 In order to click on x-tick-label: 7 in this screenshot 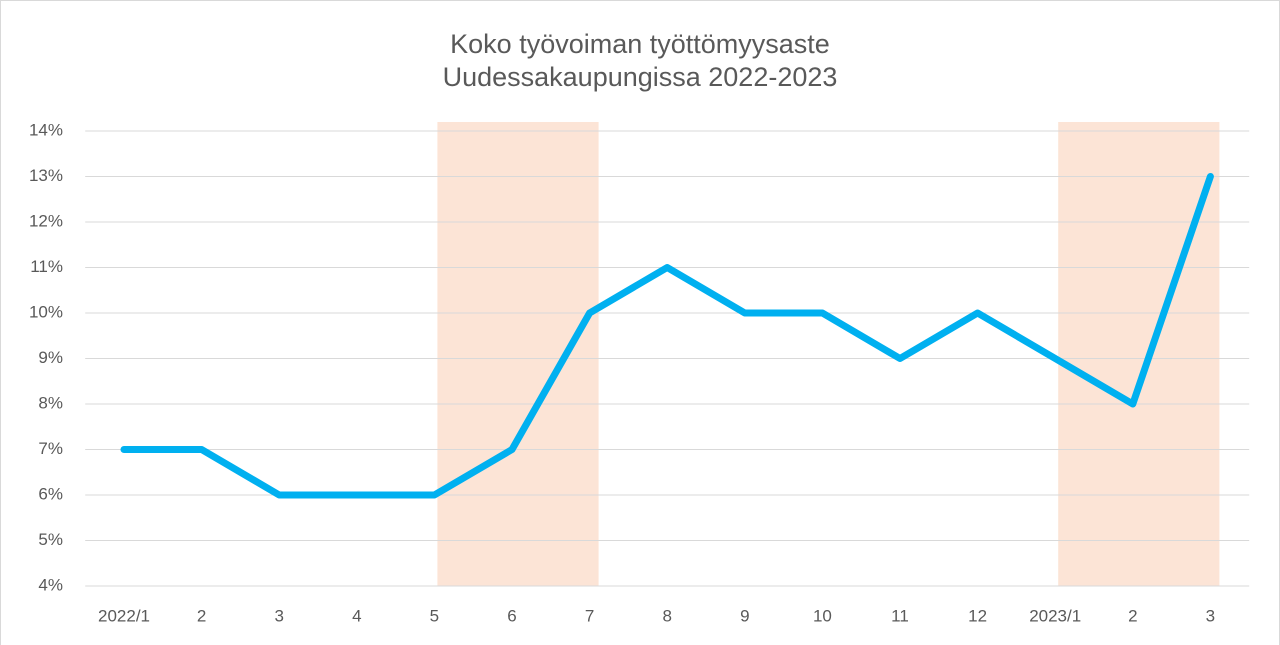, I will do `click(589, 615)`.